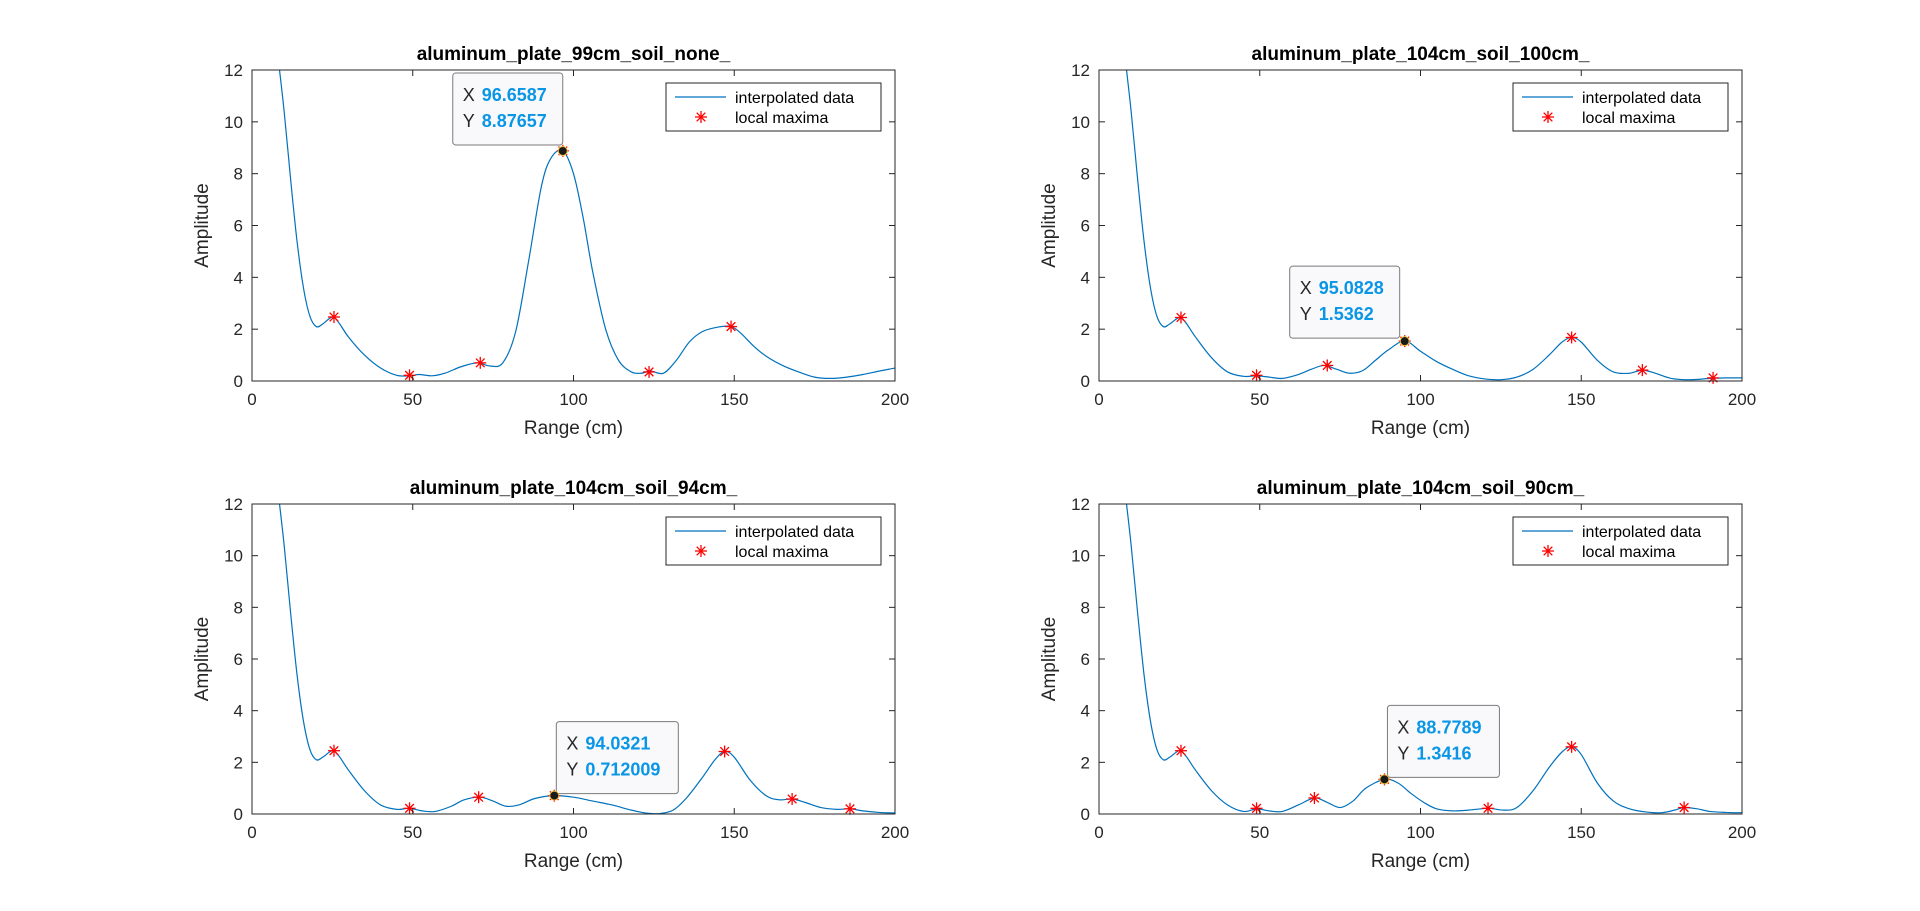 This screenshot has height=911, width=1920. I want to click on chart-title: aluminum_plate_104cm_soil_100cm_, so click(1421, 54).